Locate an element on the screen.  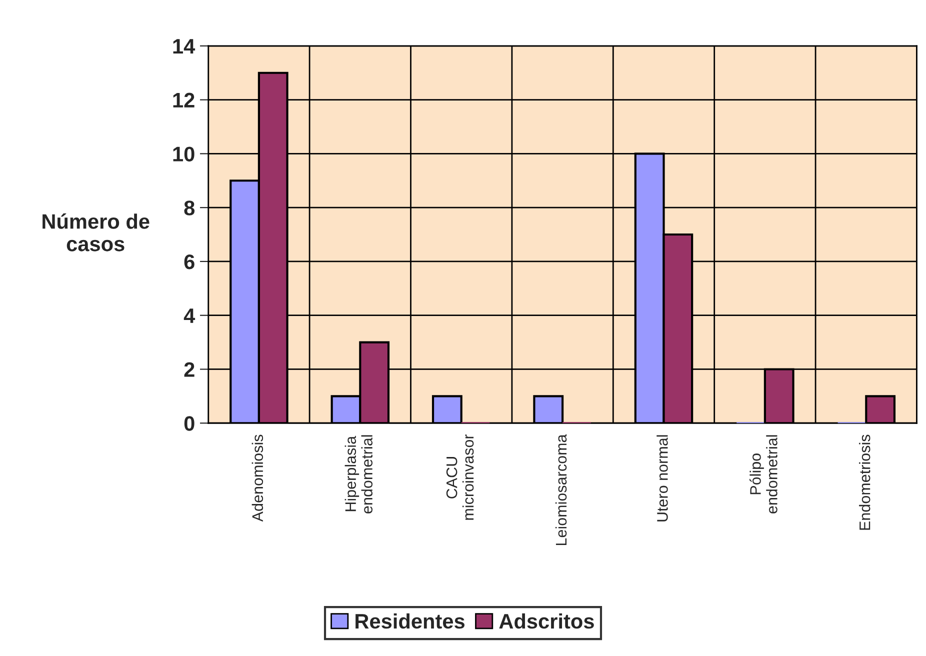
x-tick-label: Leiomiosarcoma is located at coordinates (561, 490).